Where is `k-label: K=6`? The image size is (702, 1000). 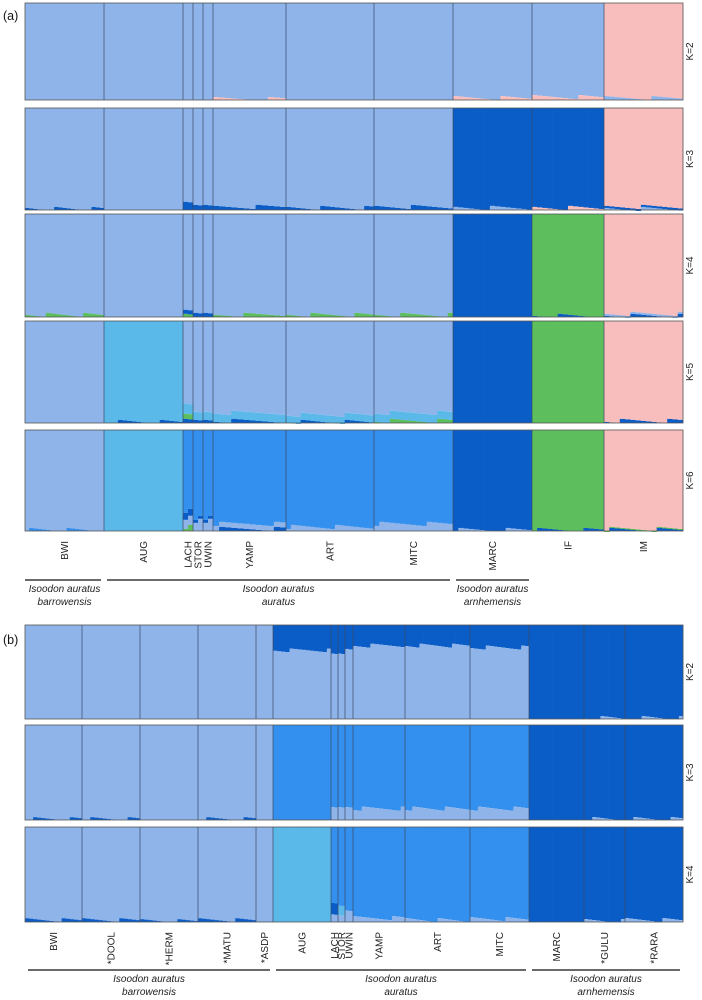
k-label: K=6 is located at coordinates (690, 480).